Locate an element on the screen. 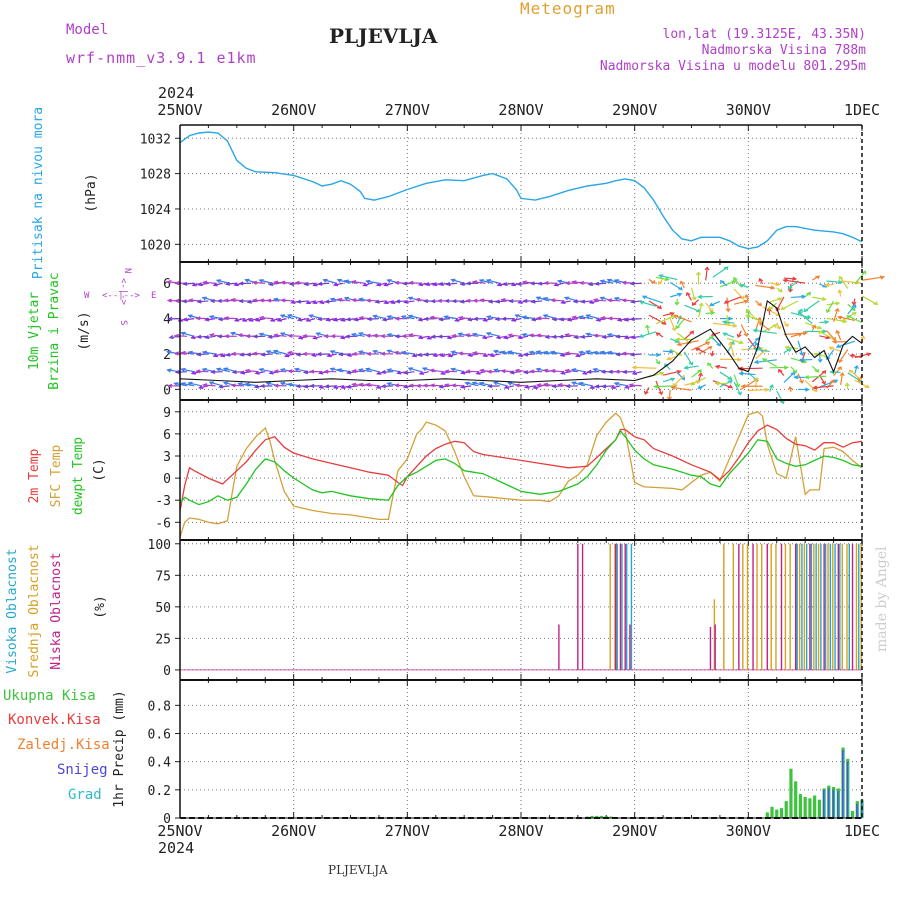  axis-title: Brzina i Pravac is located at coordinates (54, 330).